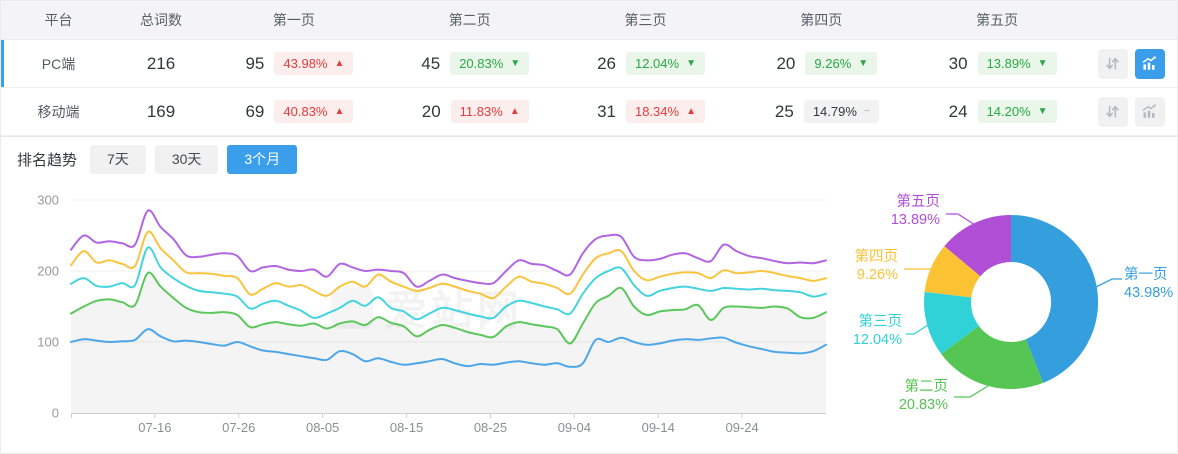  What do you see at coordinates (58, 63) in the screenshot?
I see `platform-label: PC端` at bounding box center [58, 63].